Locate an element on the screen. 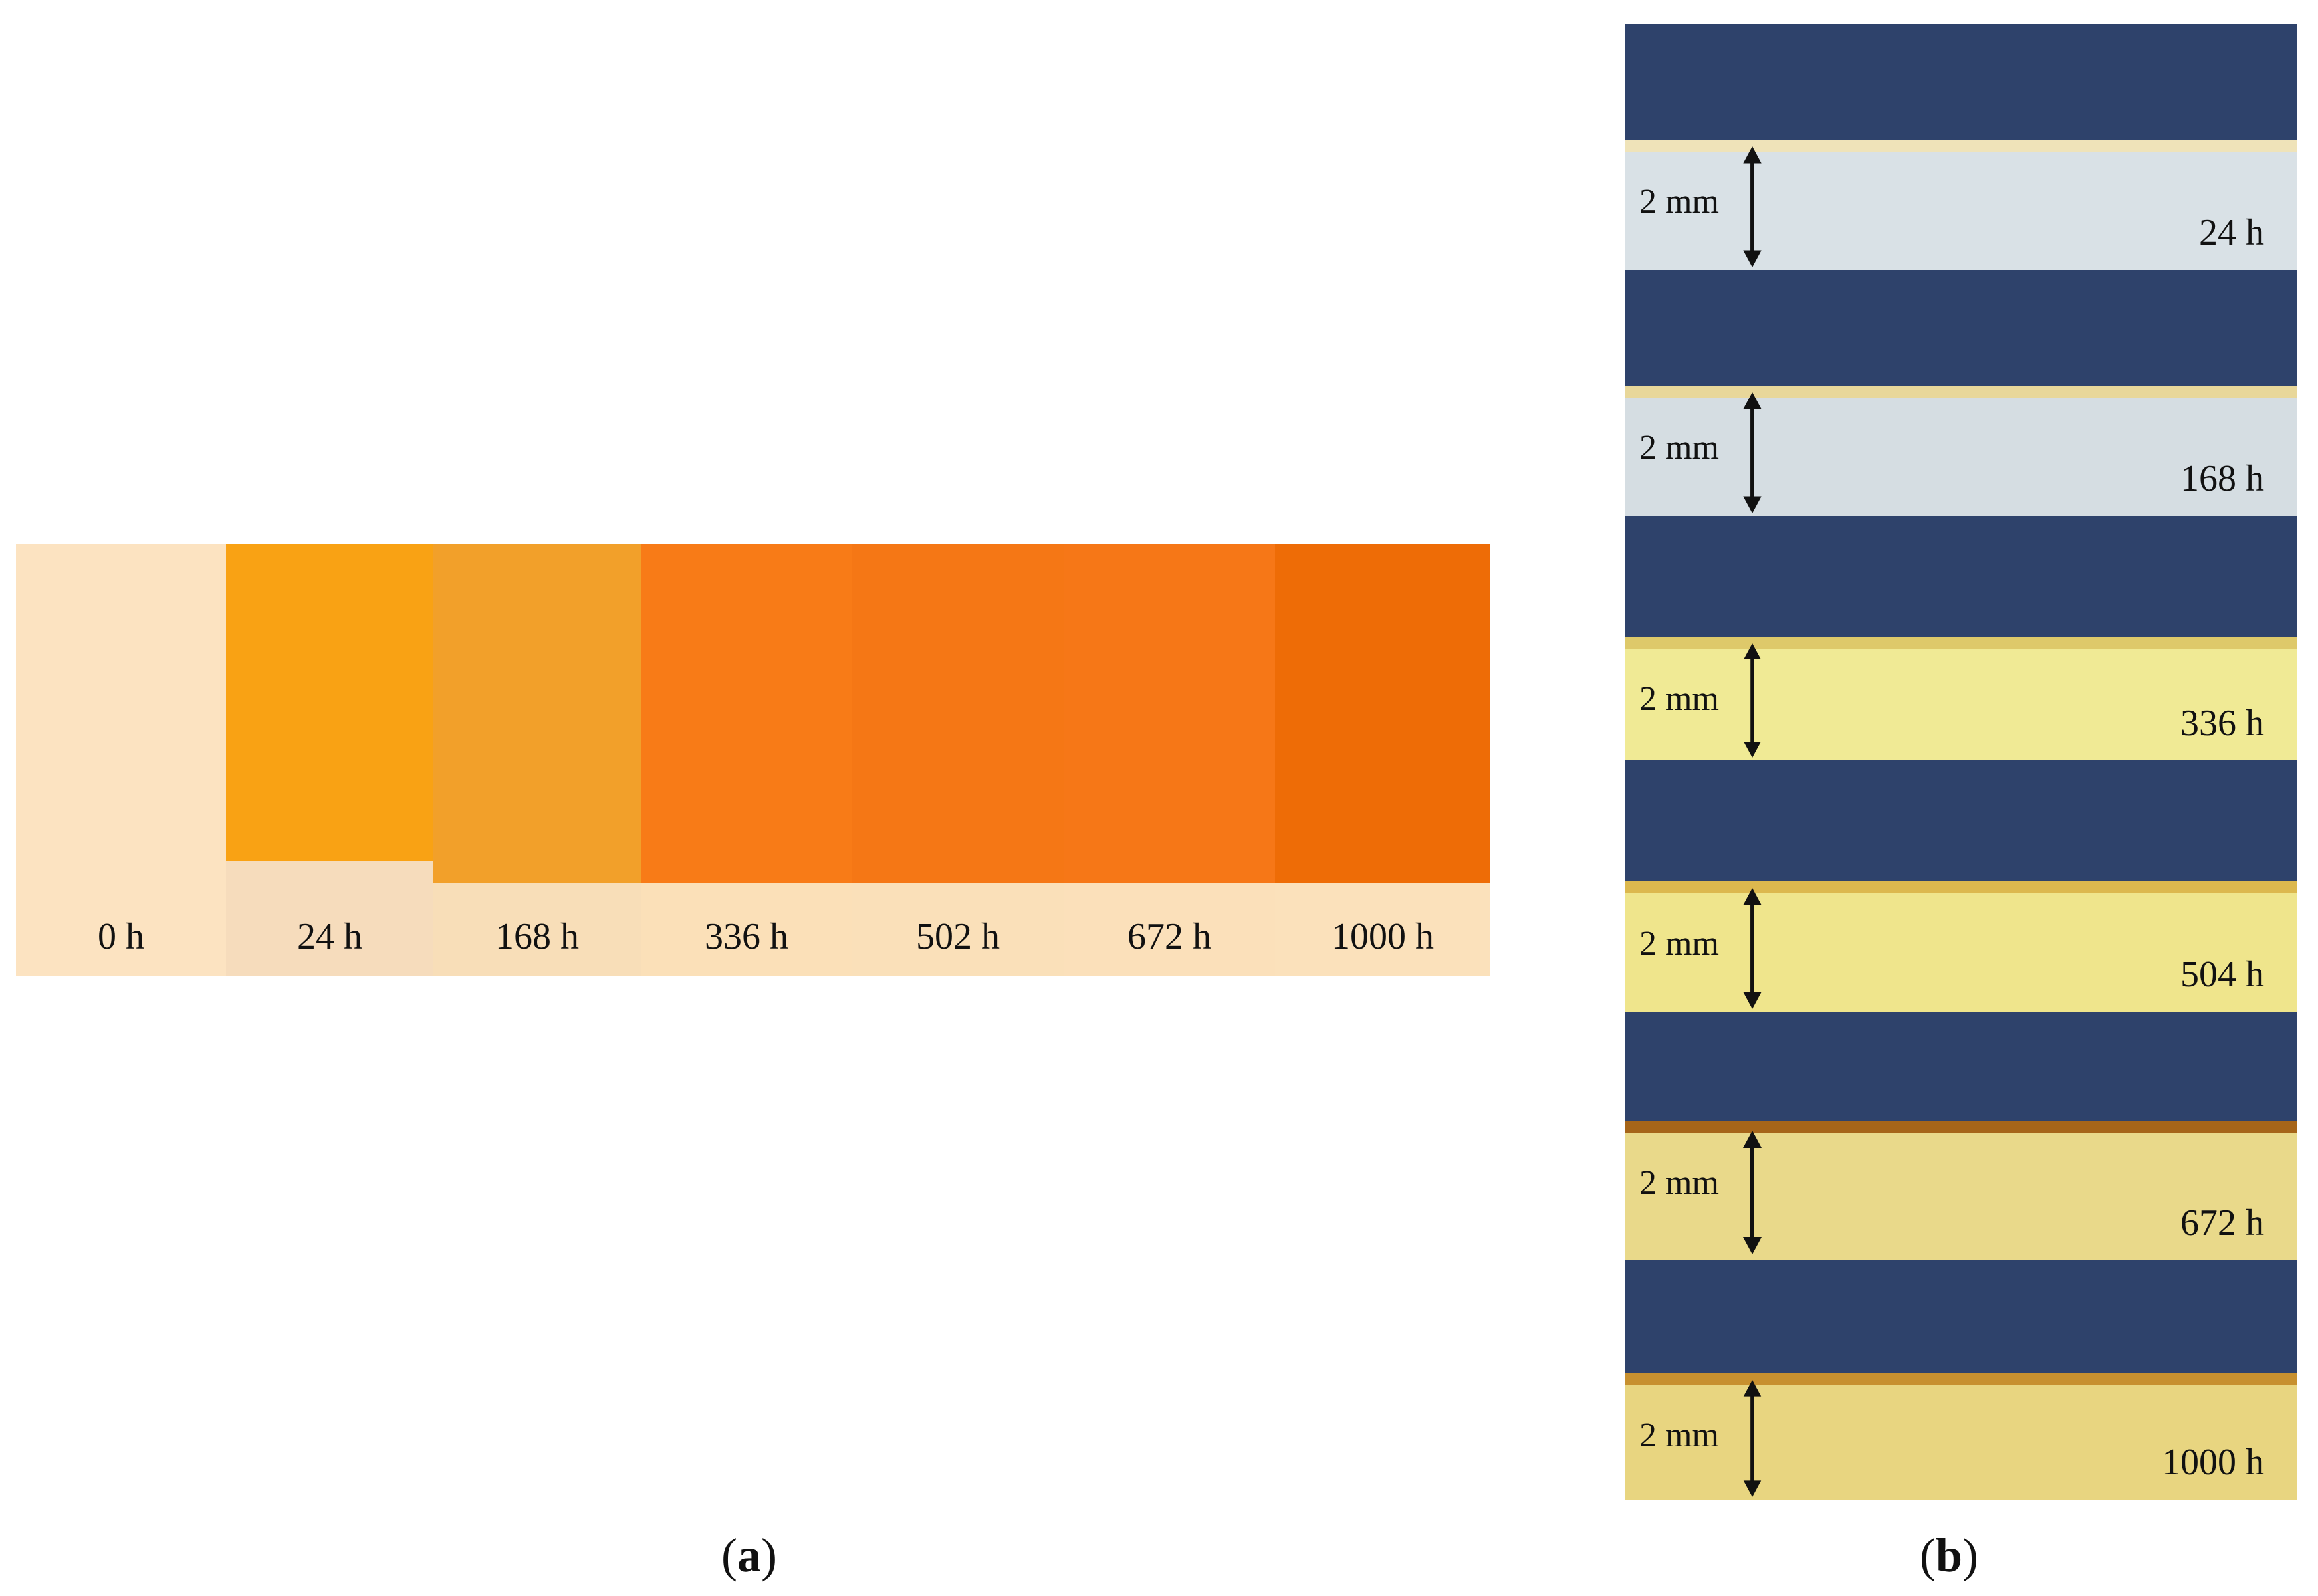  sample-6: 1000 h is located at coordinates (1382, 760).